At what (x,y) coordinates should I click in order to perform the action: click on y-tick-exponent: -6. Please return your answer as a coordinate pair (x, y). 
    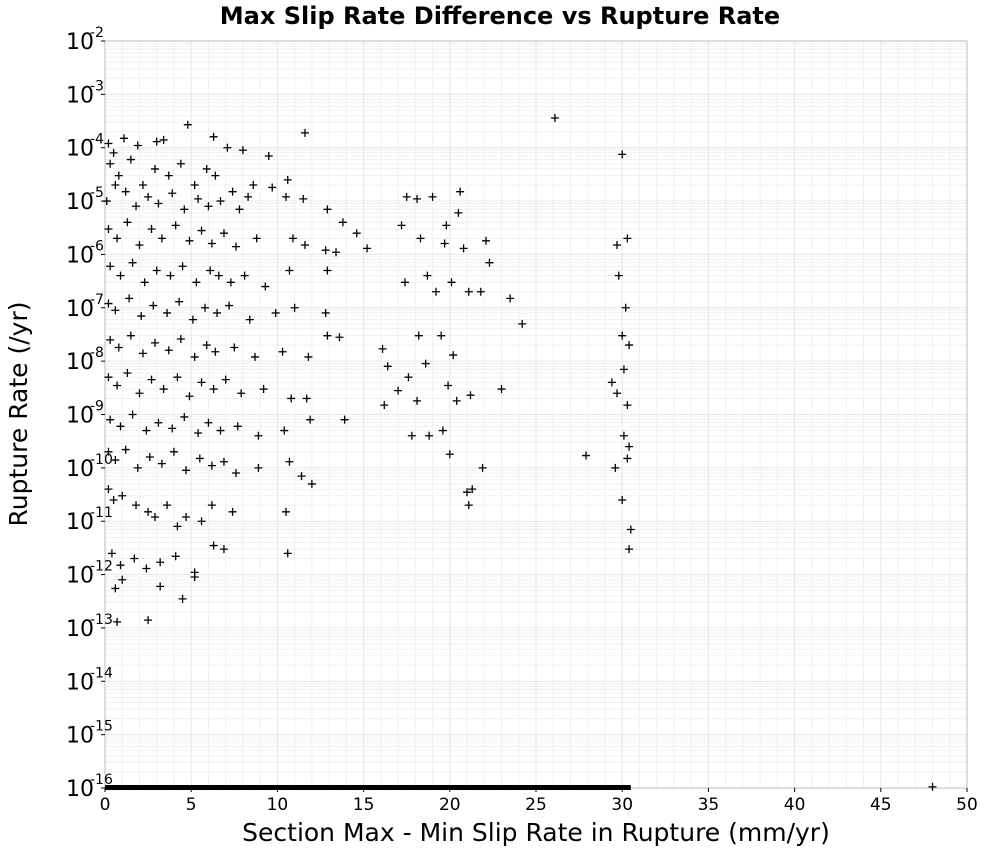
    Looking at the image, I should click on (97, 246).